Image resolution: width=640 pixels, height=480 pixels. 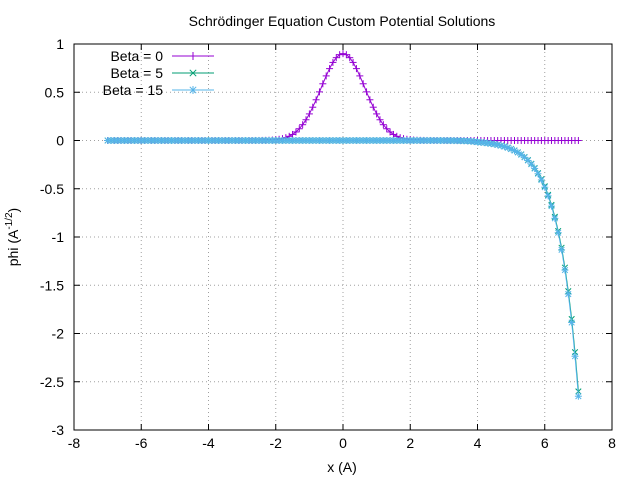 I want to click on x-tick-label: 0, so click(x=343, y=443).